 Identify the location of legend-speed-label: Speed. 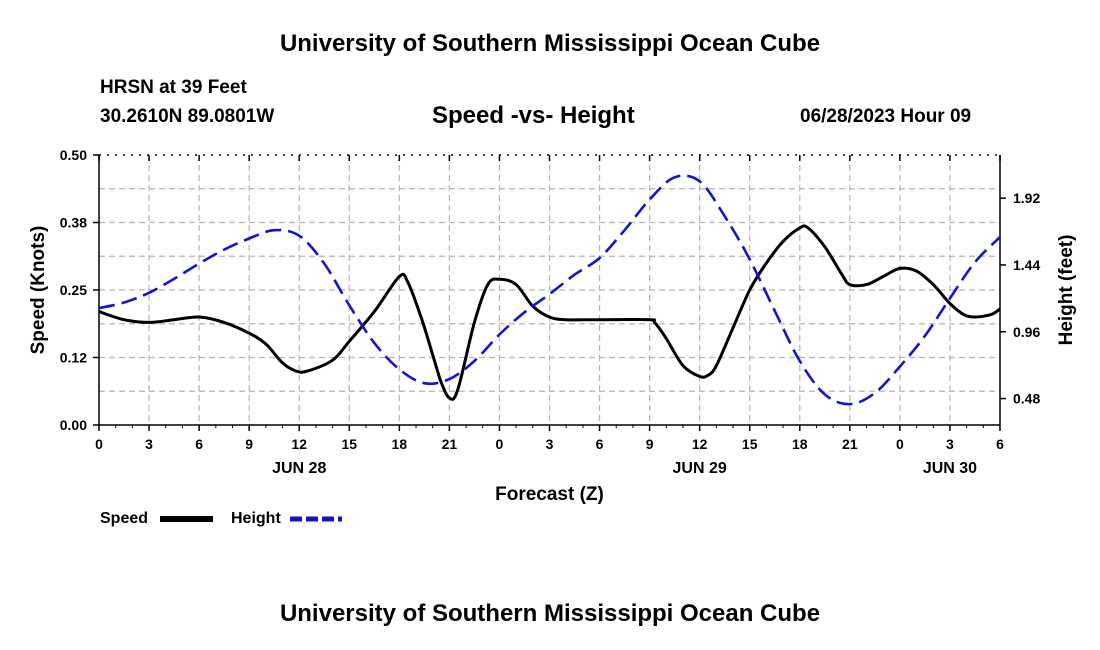
(124, 518).